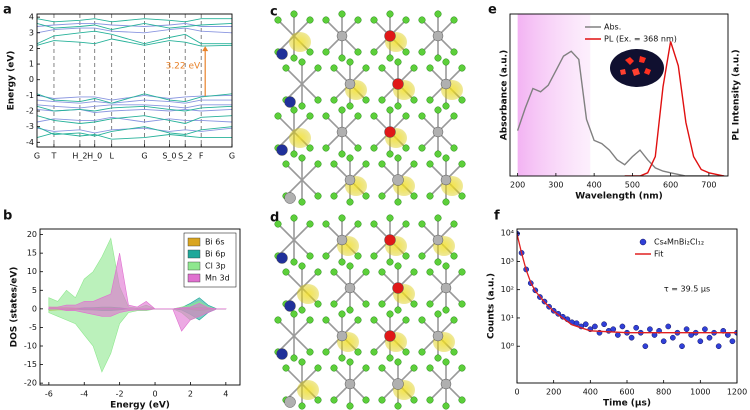 This screenshot has width=750, height=410. Describe the element at coordinates (137, 305) in the screenshot. I see `plot-area` at that location.